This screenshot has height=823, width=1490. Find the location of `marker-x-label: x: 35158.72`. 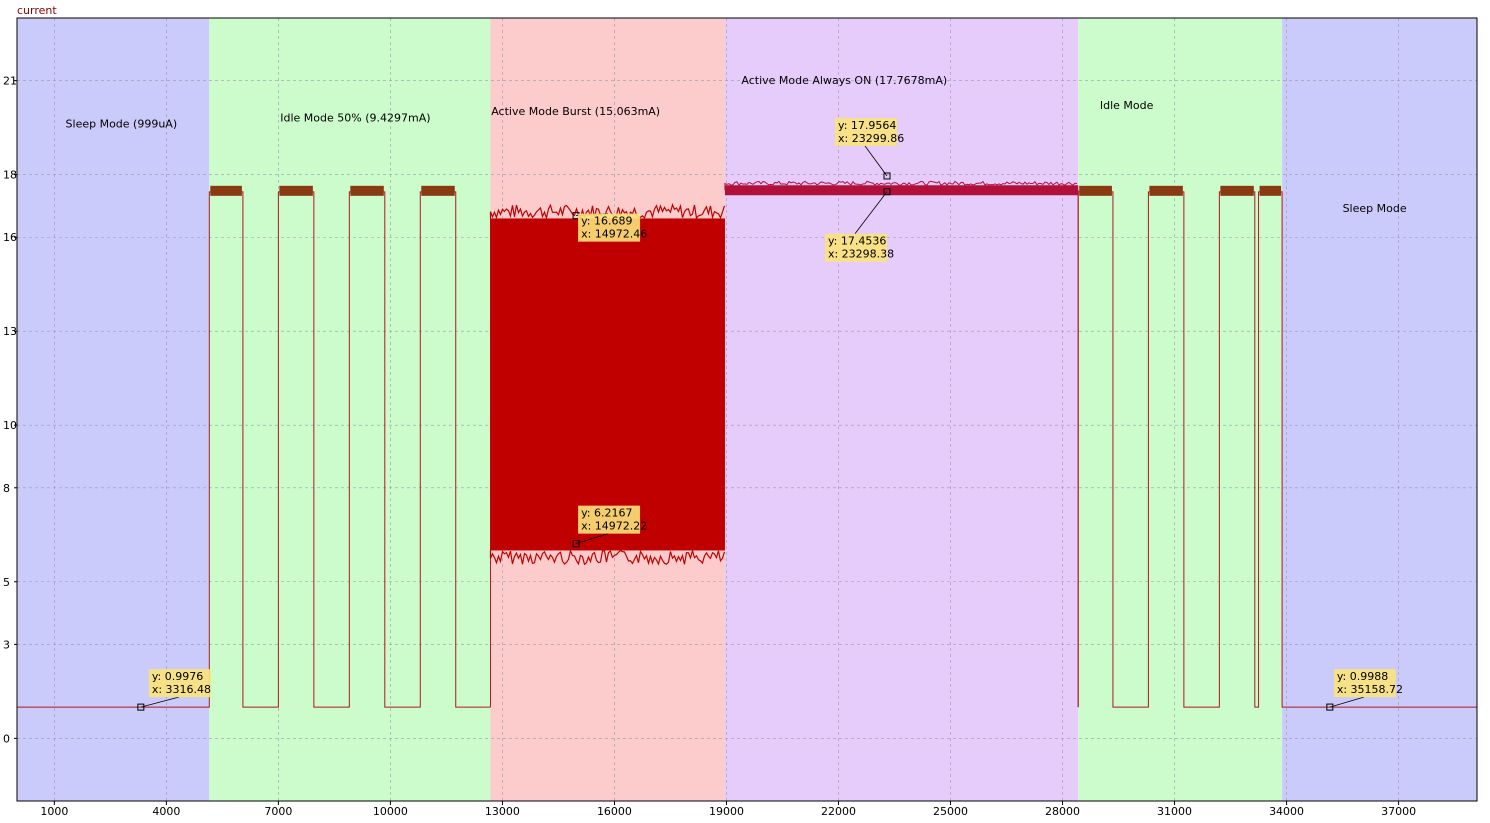

marker-x-label: x: 35158.72 is located at coordinates (1370, 689).